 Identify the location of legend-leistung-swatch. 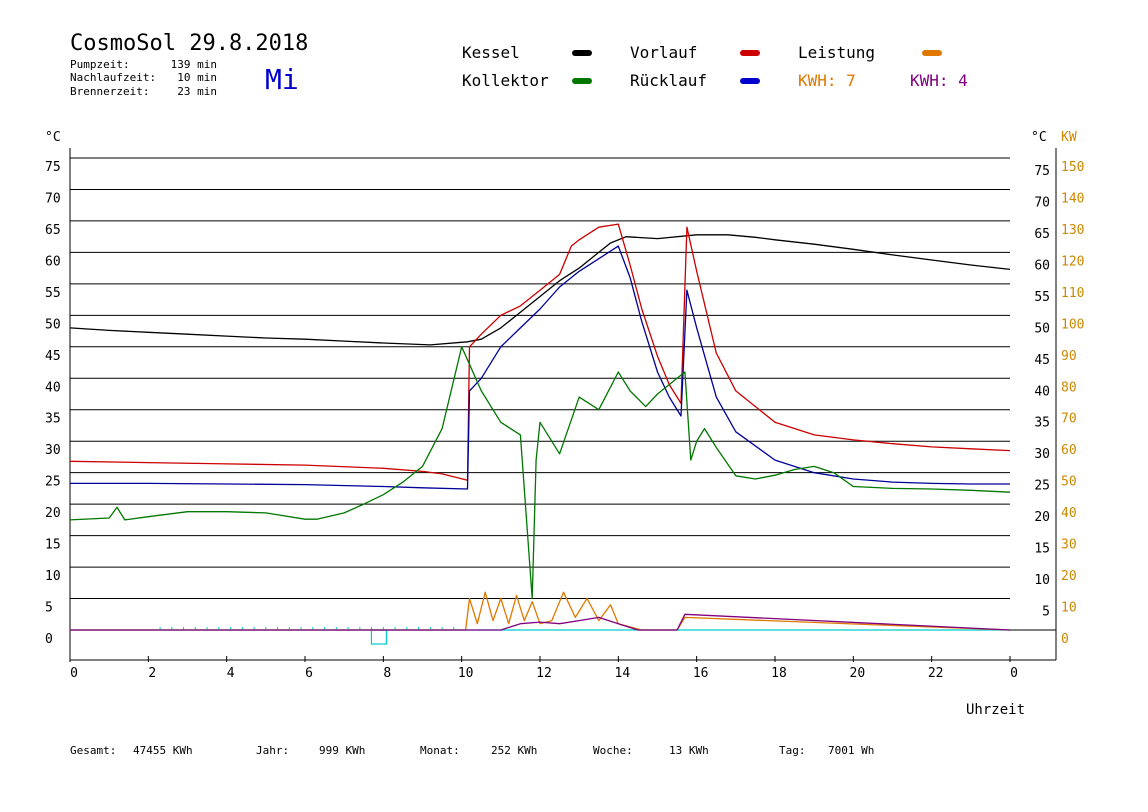
(932, 53).